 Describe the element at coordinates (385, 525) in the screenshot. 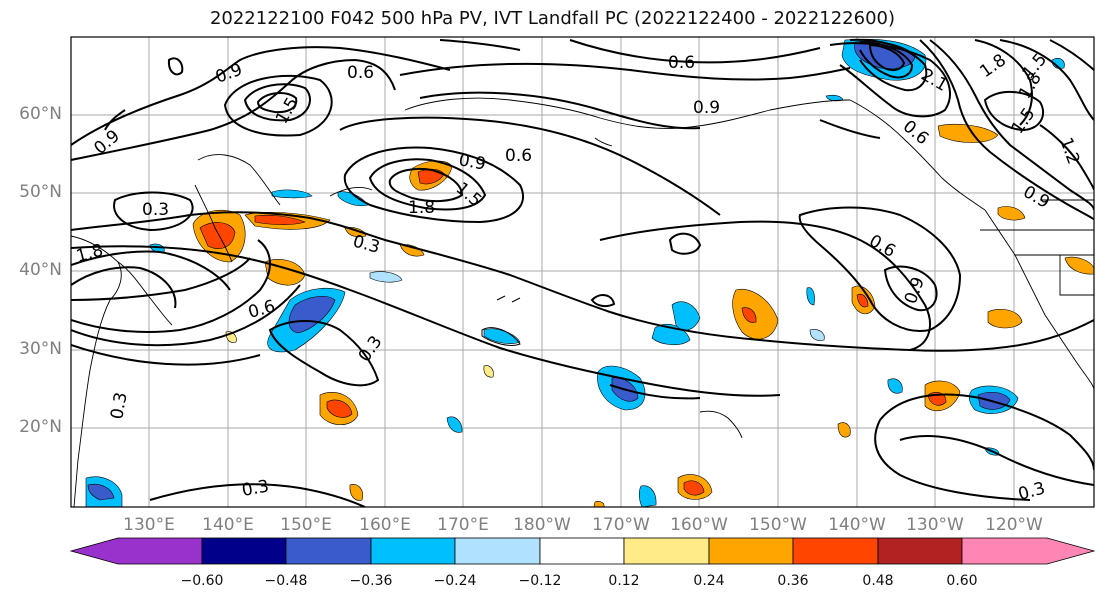

I see `lon-tick: 160°E` at that location.